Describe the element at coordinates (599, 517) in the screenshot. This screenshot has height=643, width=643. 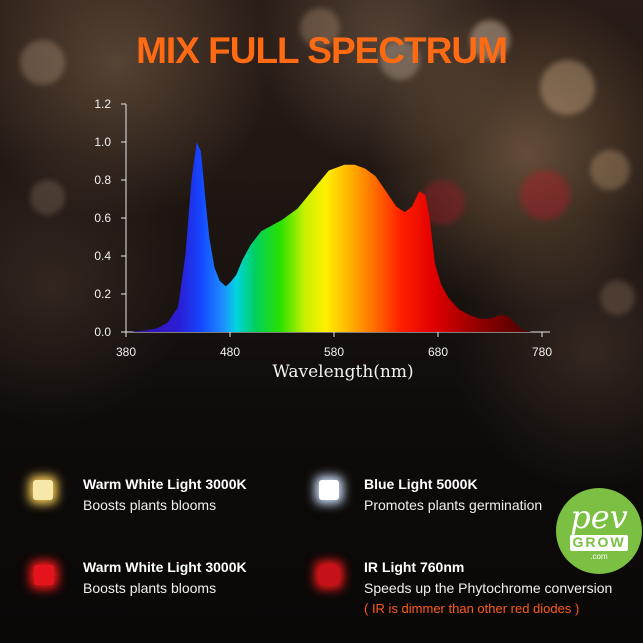
I see `logo-name: pev` at that location.